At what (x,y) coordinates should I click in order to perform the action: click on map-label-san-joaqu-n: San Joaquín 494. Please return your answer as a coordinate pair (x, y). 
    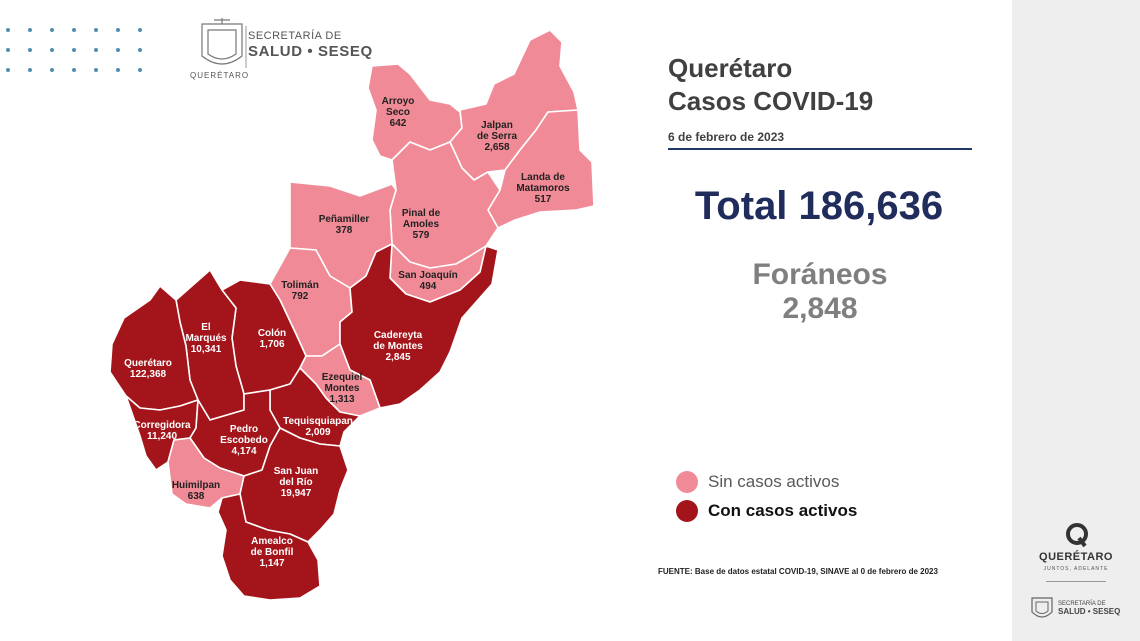
    Looking at the image, I should click on (427, 281).